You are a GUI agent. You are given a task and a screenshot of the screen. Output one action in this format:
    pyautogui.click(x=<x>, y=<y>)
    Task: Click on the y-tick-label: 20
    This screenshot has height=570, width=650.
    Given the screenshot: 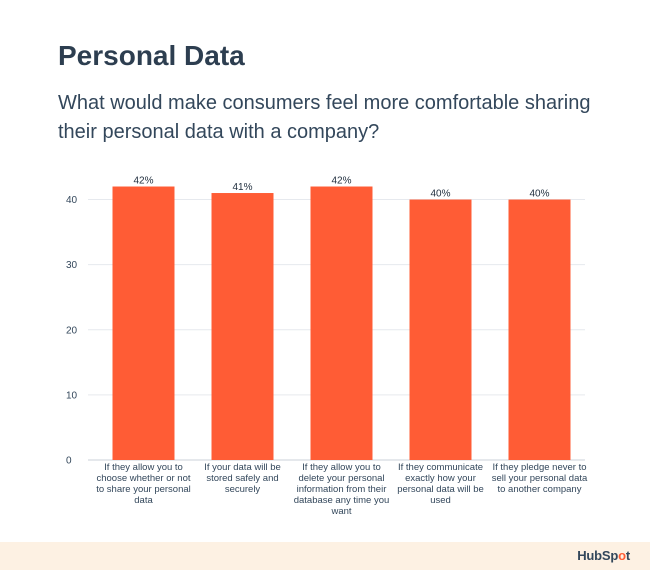 What is the action you would take?
    pyautogui.click(x=72, y=330)
    